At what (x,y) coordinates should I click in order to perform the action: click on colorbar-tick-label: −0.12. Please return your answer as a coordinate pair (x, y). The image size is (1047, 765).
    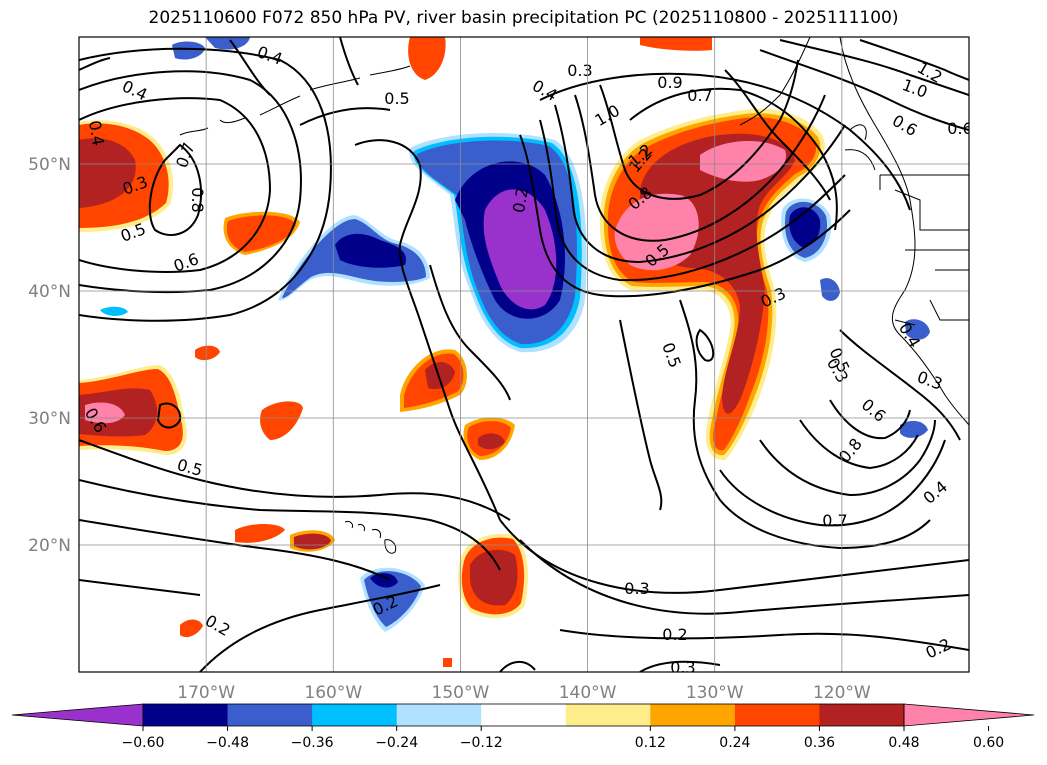
    Looking at the image, I should click on (481, 743).